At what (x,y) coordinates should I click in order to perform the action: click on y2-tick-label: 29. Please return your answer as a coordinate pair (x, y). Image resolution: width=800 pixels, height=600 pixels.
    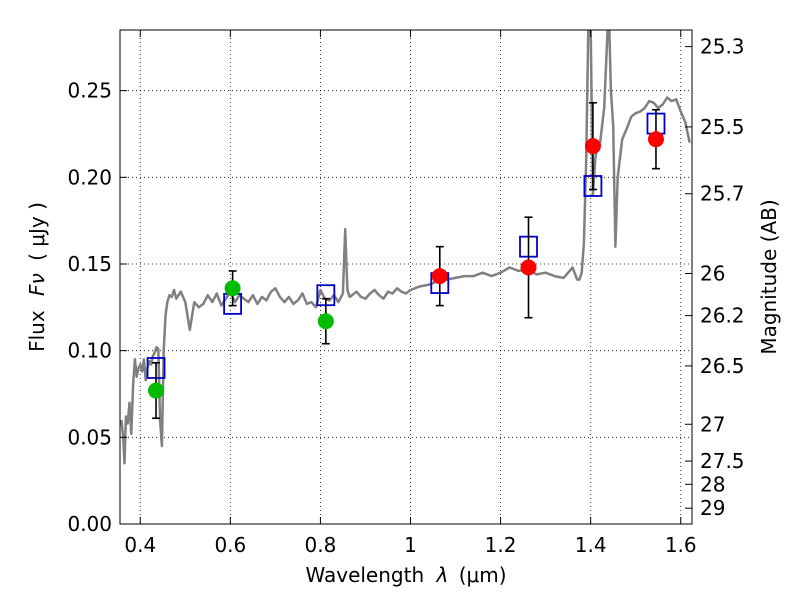
    Looking at the image, I should click on (712, 508).